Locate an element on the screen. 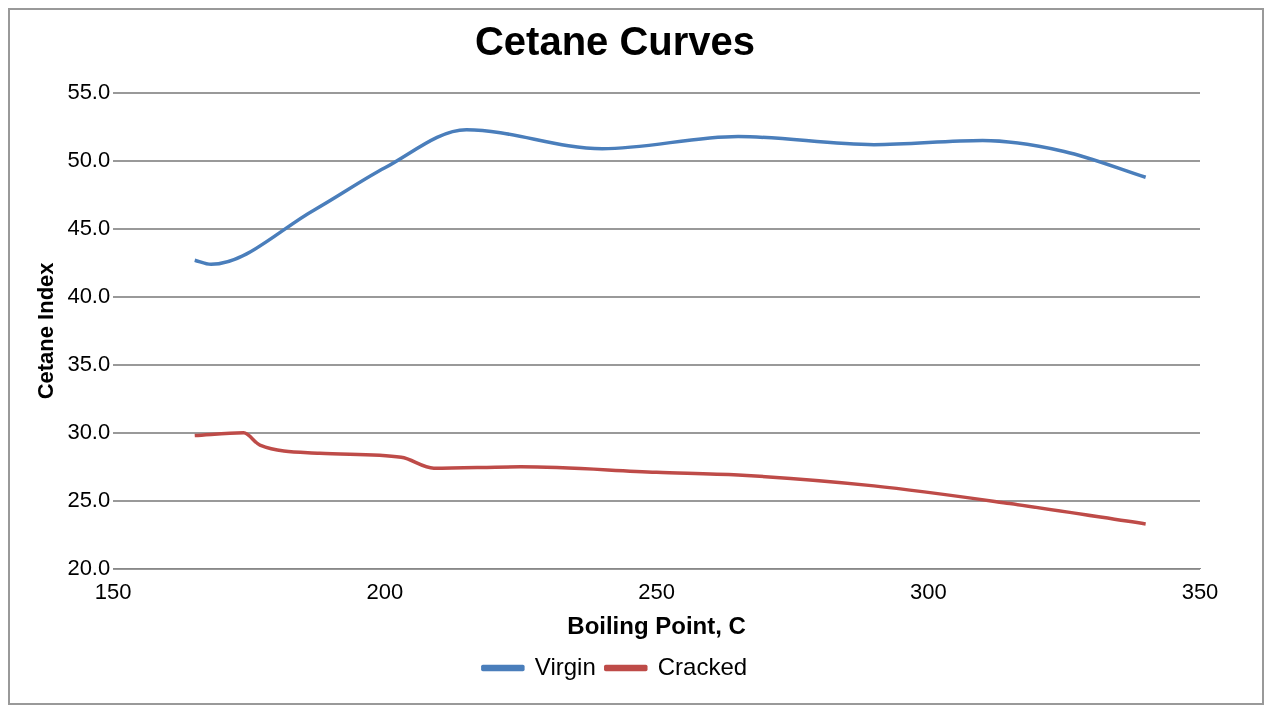 The width and height of the screenshot is (1276, 717). y-axis-title: Cetane Index is located at coordinates (46, 330).